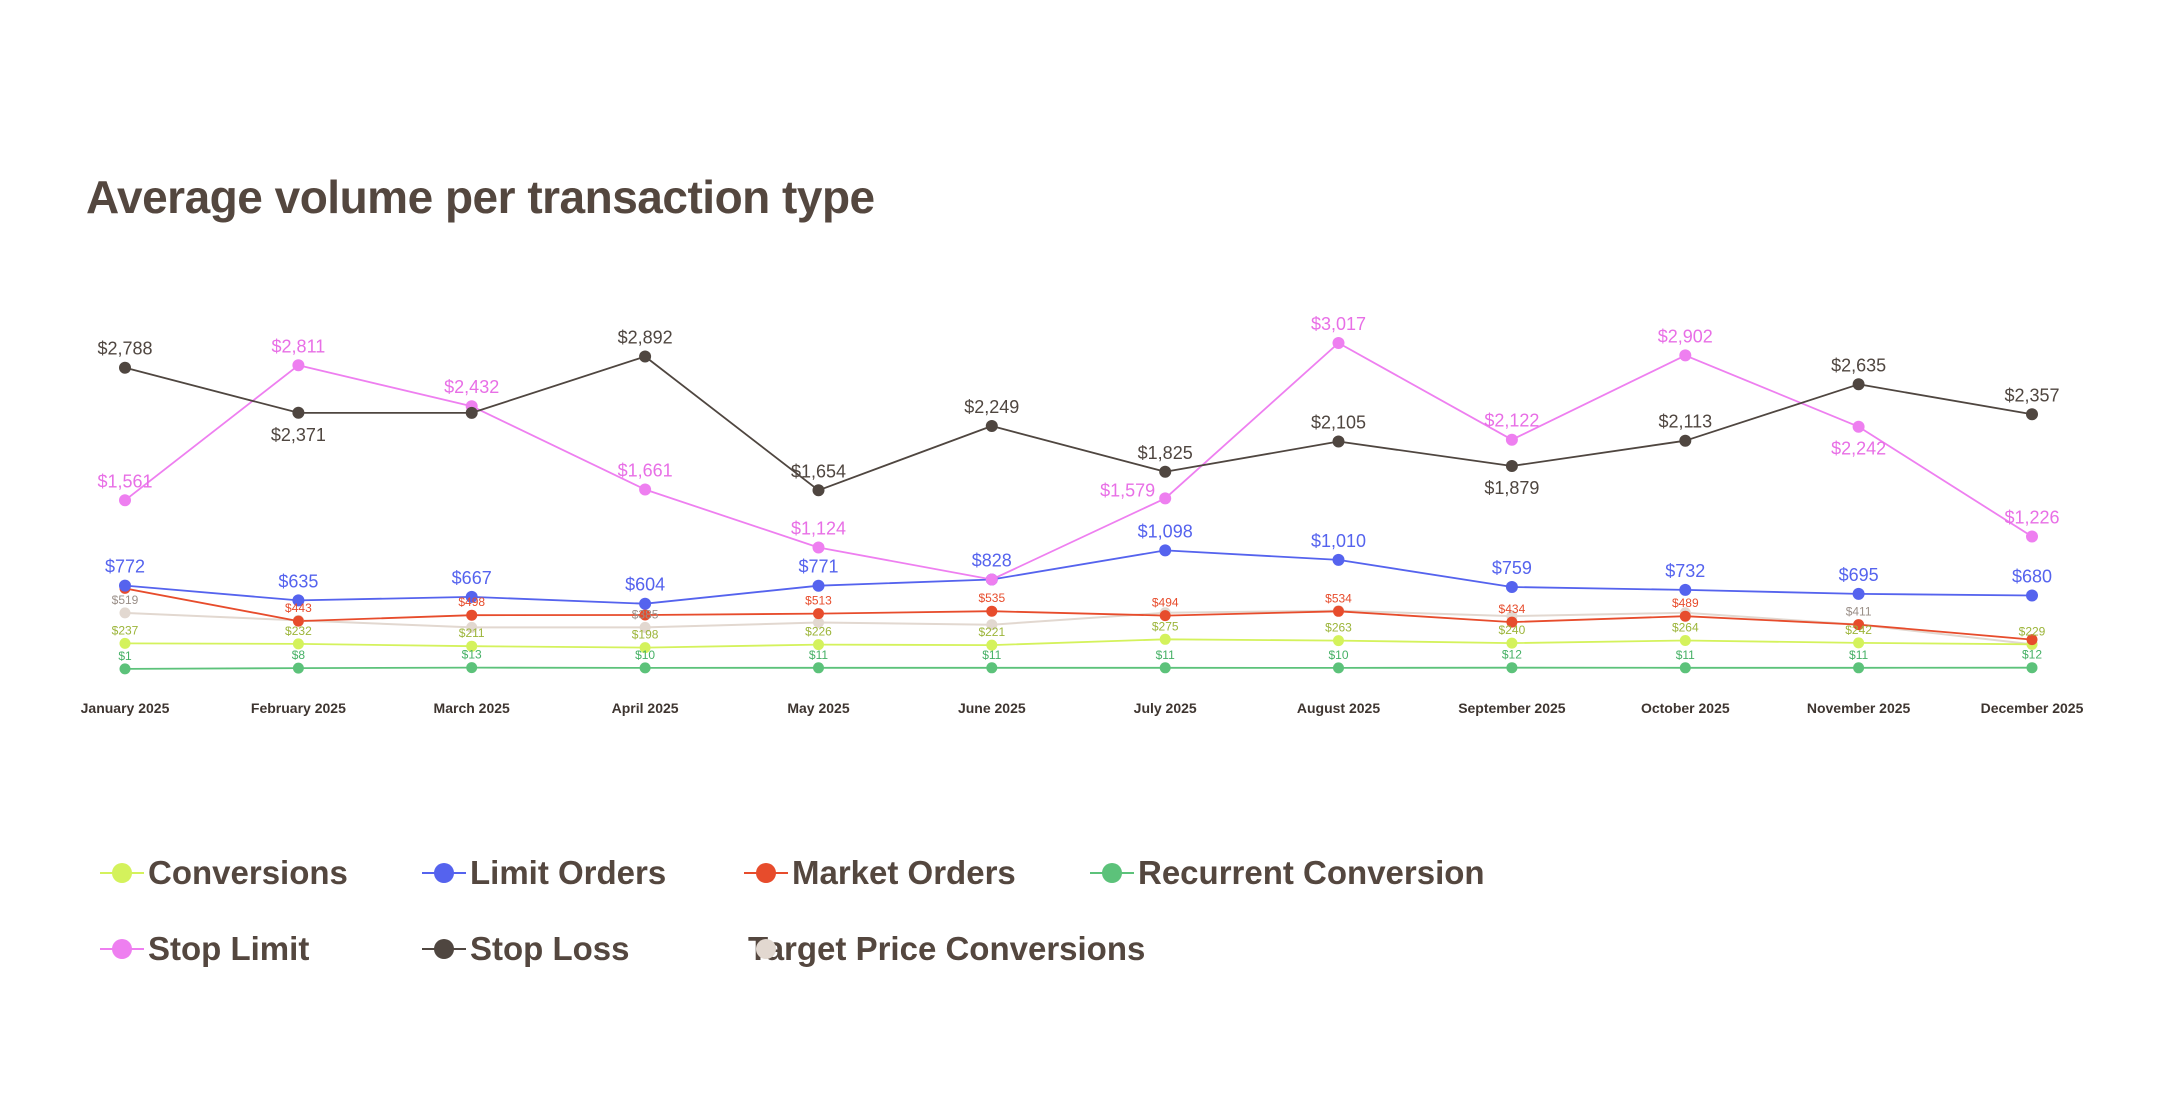 Image resolution: width=2158 pixels, height=1098 pixels. Describe the element at coordinates (1859, 612) in the screenshot. I see `data-label-target-price-conversions: $411` at that location.